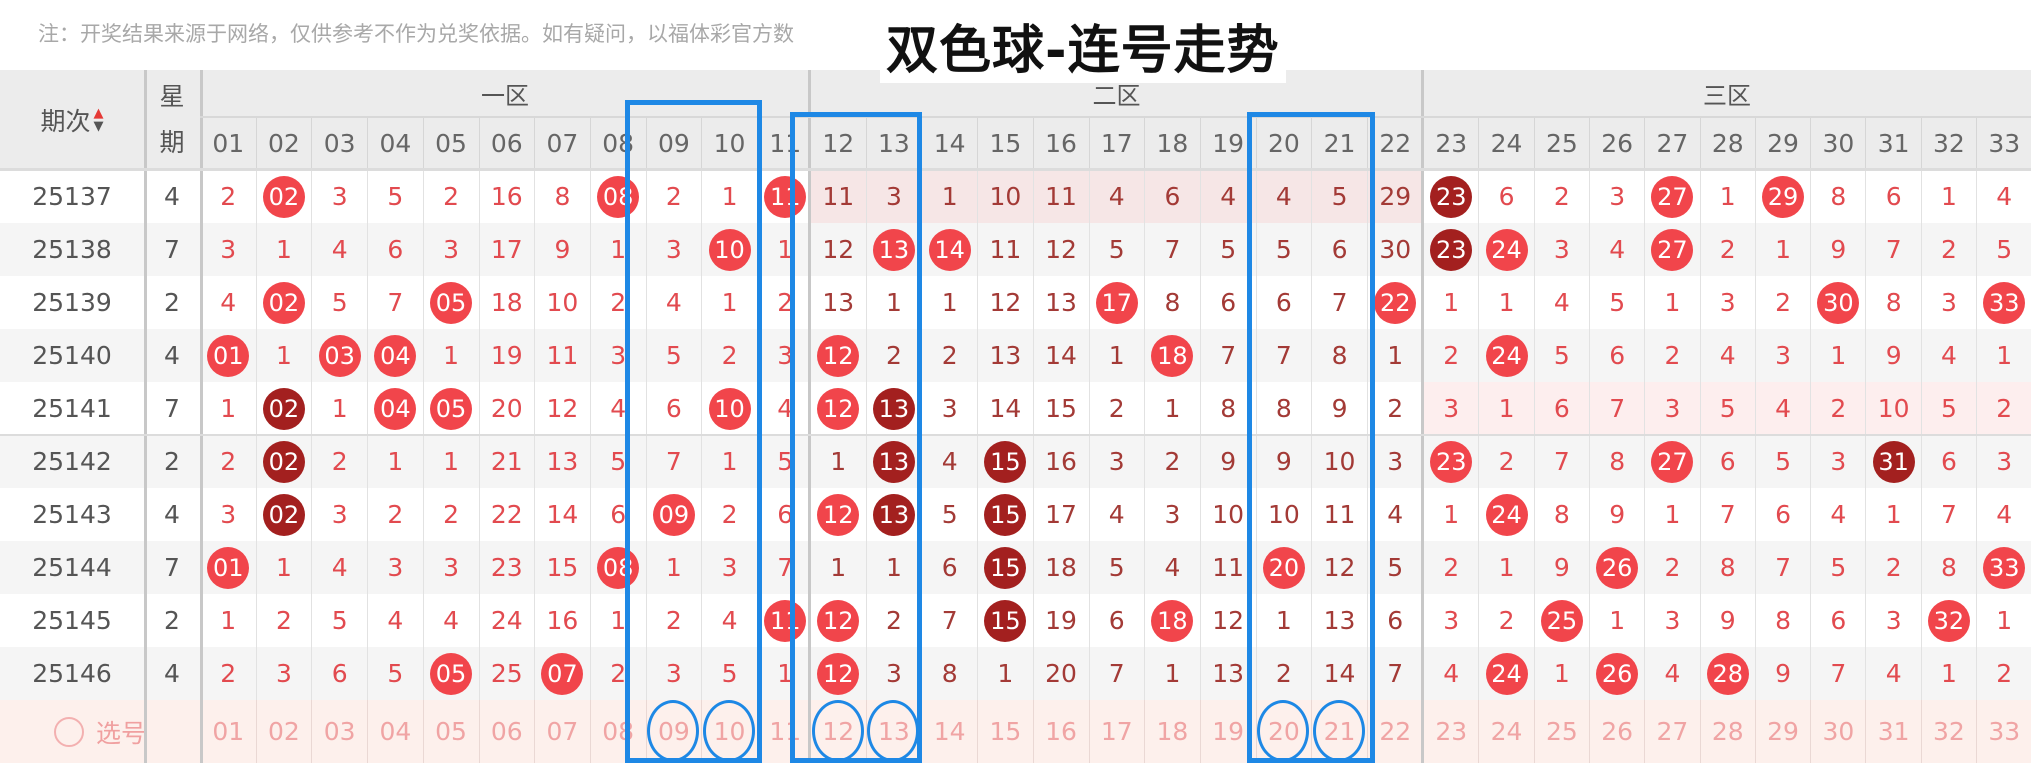  I want to click on column-header-15: 15, so click(1005, 143).